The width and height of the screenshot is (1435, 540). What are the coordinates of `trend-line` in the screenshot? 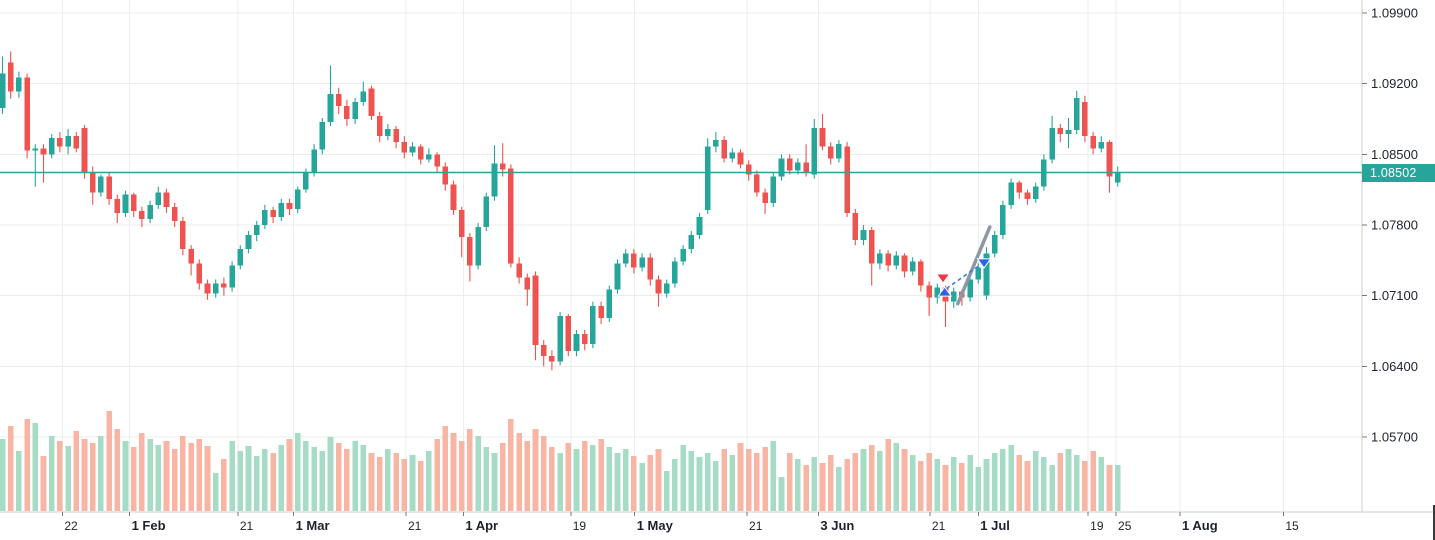 It's located at (974, 265).